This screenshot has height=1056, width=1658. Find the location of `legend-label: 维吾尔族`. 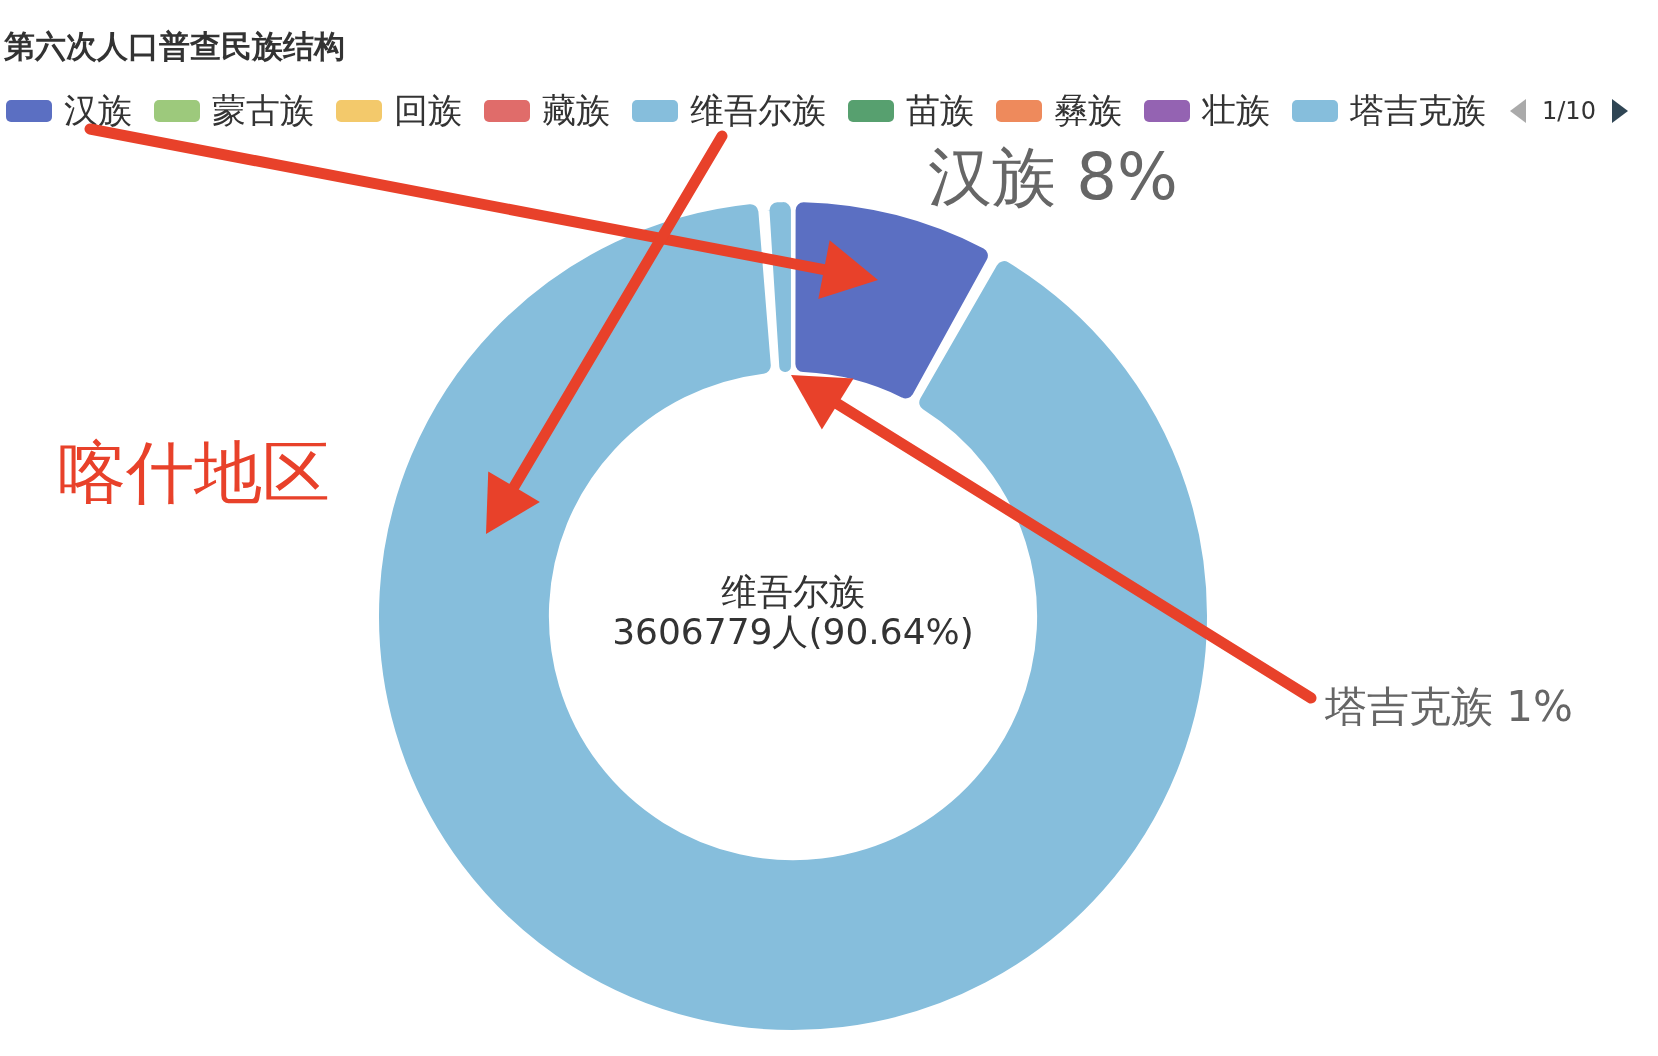

legend-label: 维吾尔族 is located at coordinates (758, 110).